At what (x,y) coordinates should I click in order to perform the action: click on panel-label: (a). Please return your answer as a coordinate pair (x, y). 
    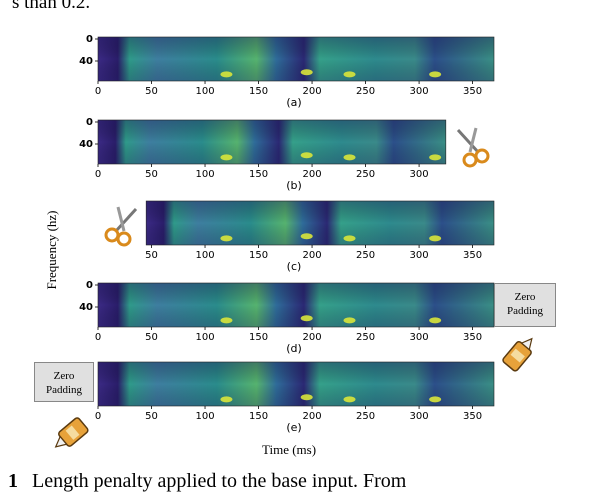
    Looking at the image, I should click on (293, 102).